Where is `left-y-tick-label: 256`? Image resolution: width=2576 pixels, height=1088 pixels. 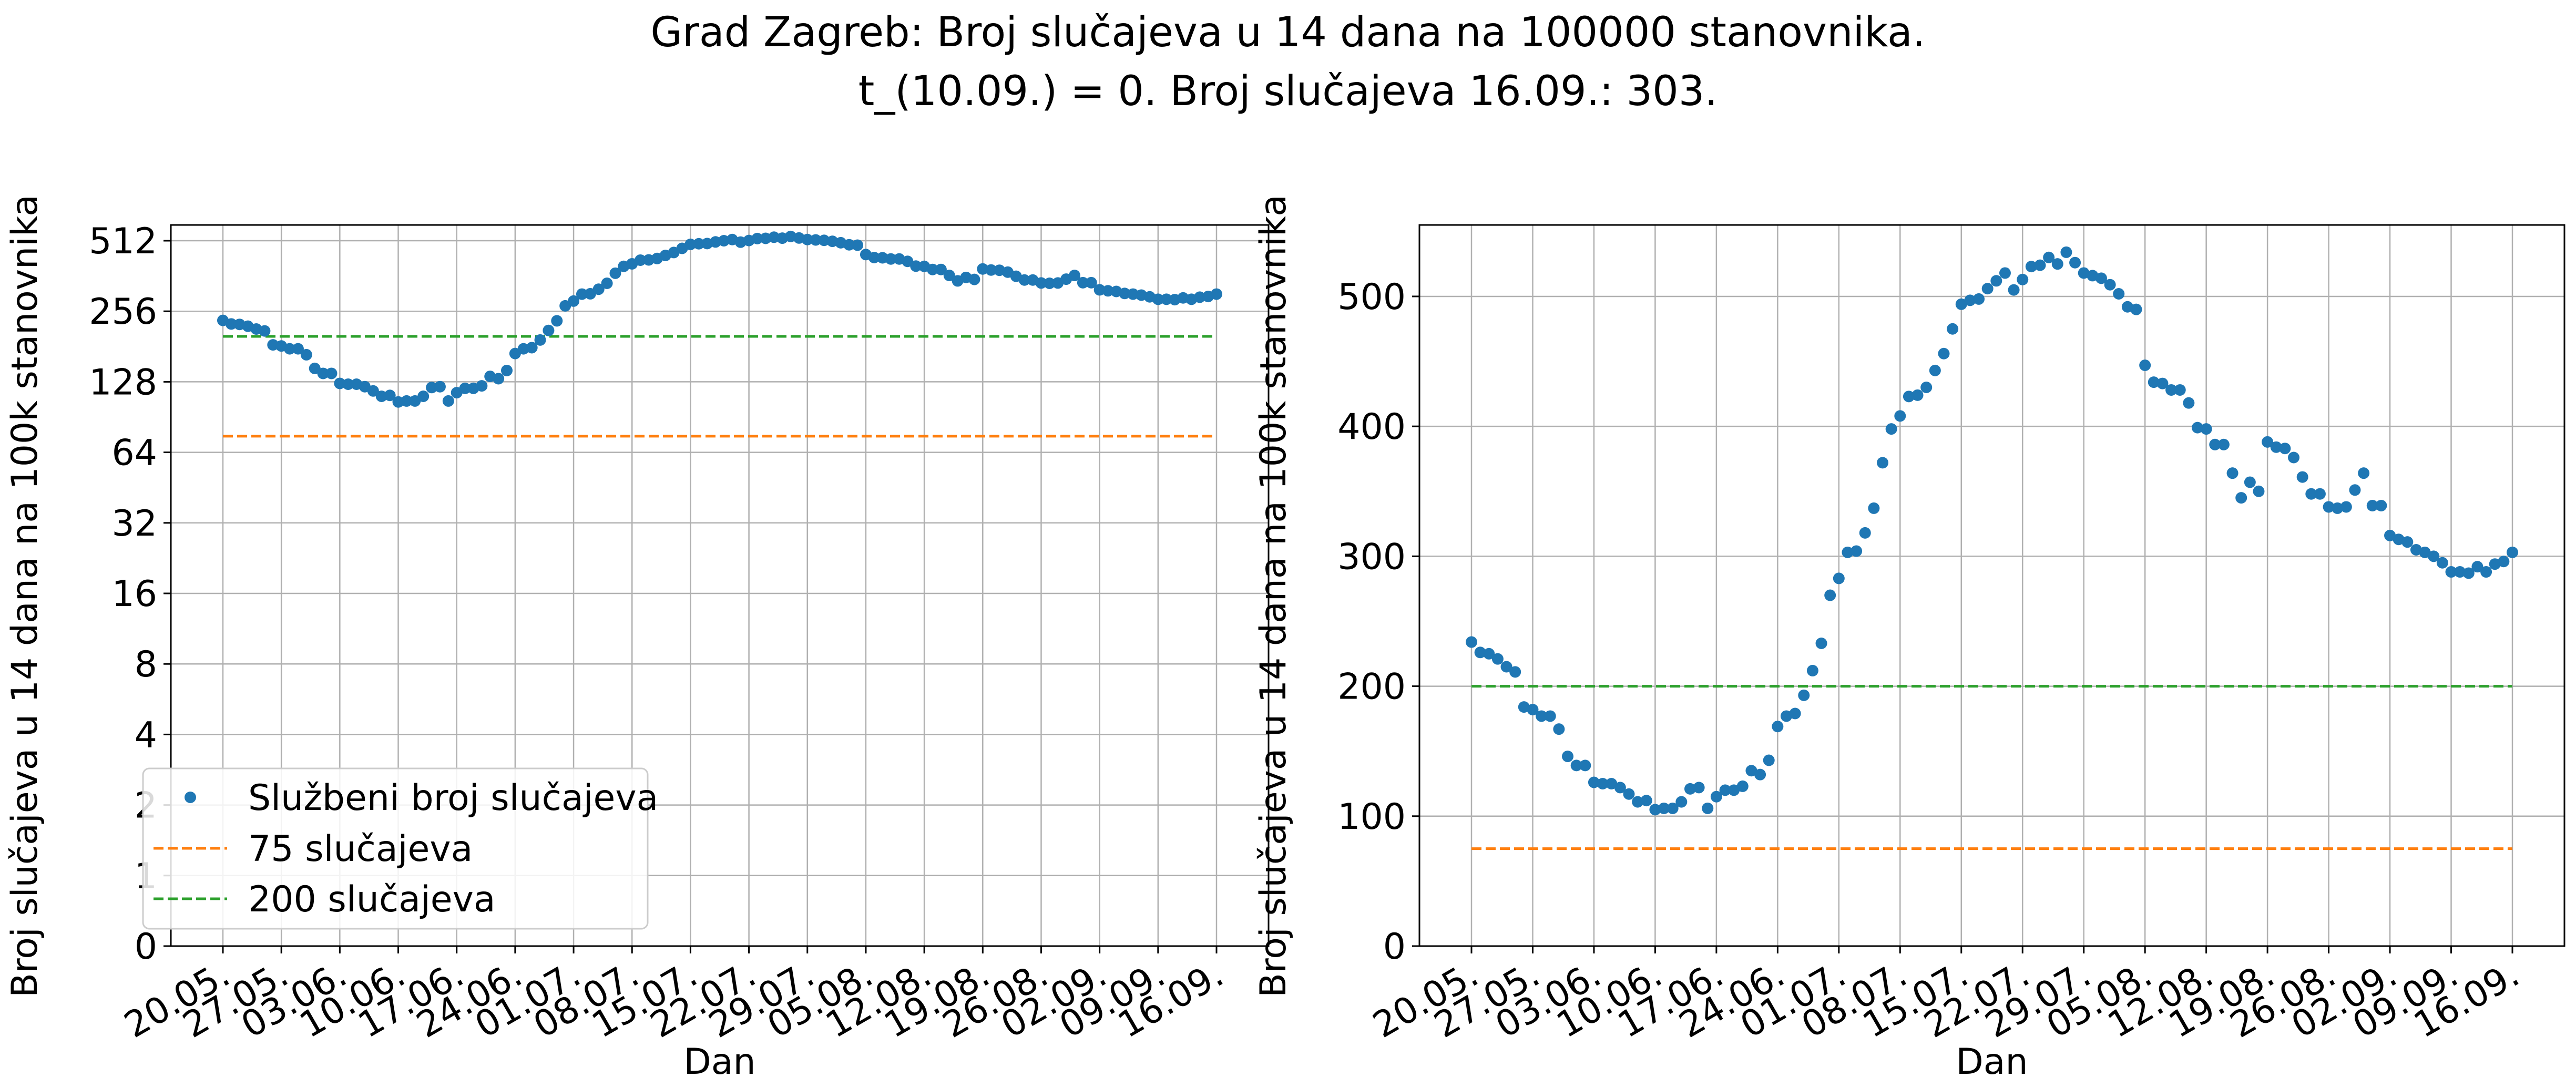
left-y-tick-label: 256 is located at coordinates (123, 312).